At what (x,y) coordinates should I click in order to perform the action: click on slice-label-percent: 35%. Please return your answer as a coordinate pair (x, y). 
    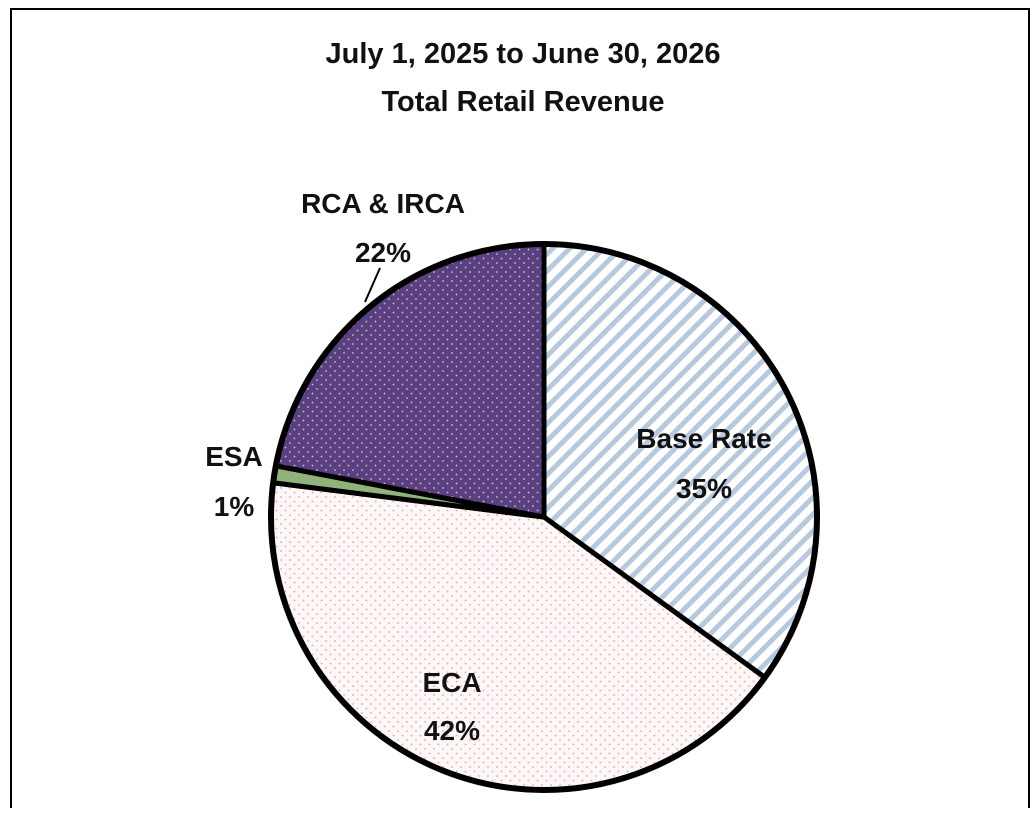
    Looking at the image, I should click on (704, 488).